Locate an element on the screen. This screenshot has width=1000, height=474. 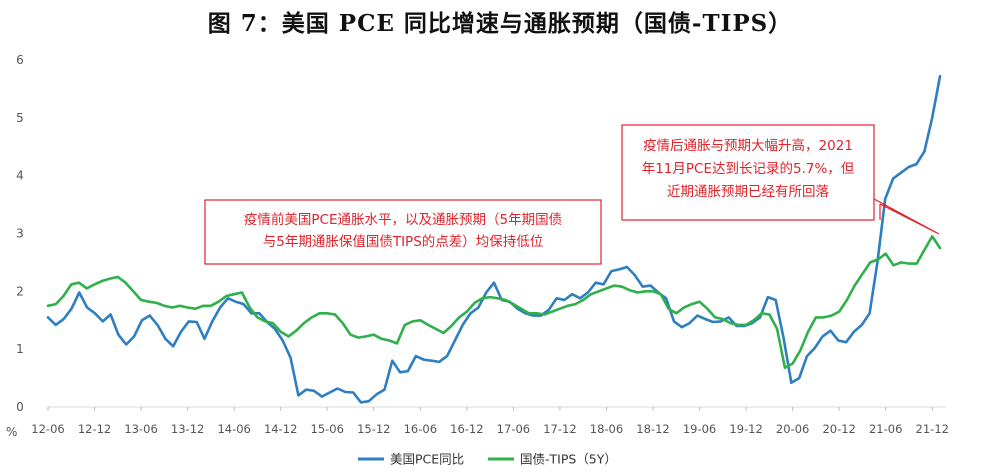
annotation-post-covid-line: 年11月PCE达到长记录的5.7%，但 is located at coordinates (748, 169).